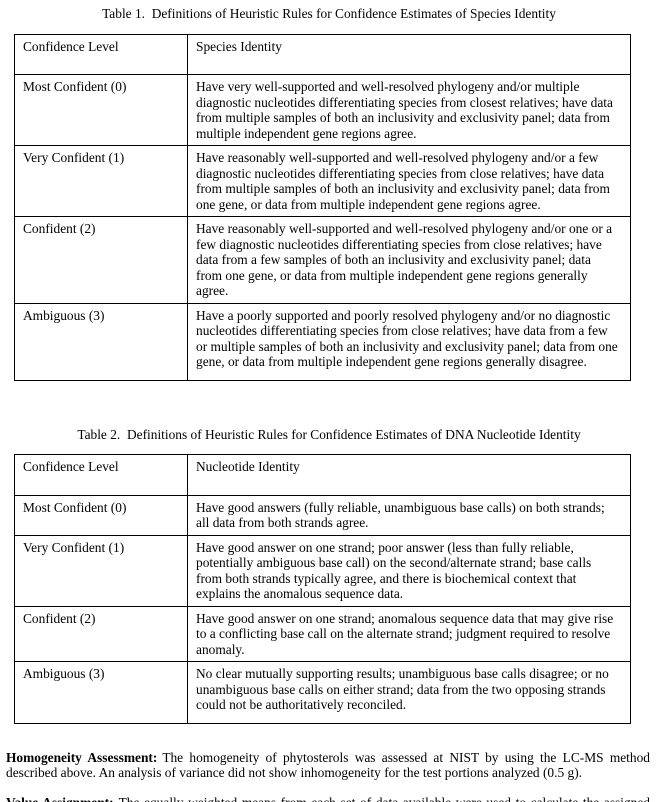 The image size is (658, 802). Describe the element at coordinates (409, 54) in the screenshot. I see `table1-header-species-identity: Species Identity` at that location.